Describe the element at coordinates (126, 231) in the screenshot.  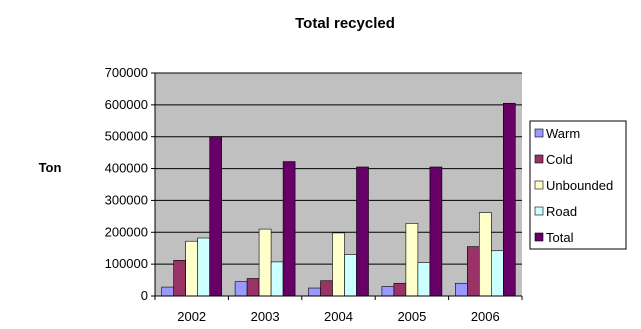
I see `y-tick-label: 200000` at that location.